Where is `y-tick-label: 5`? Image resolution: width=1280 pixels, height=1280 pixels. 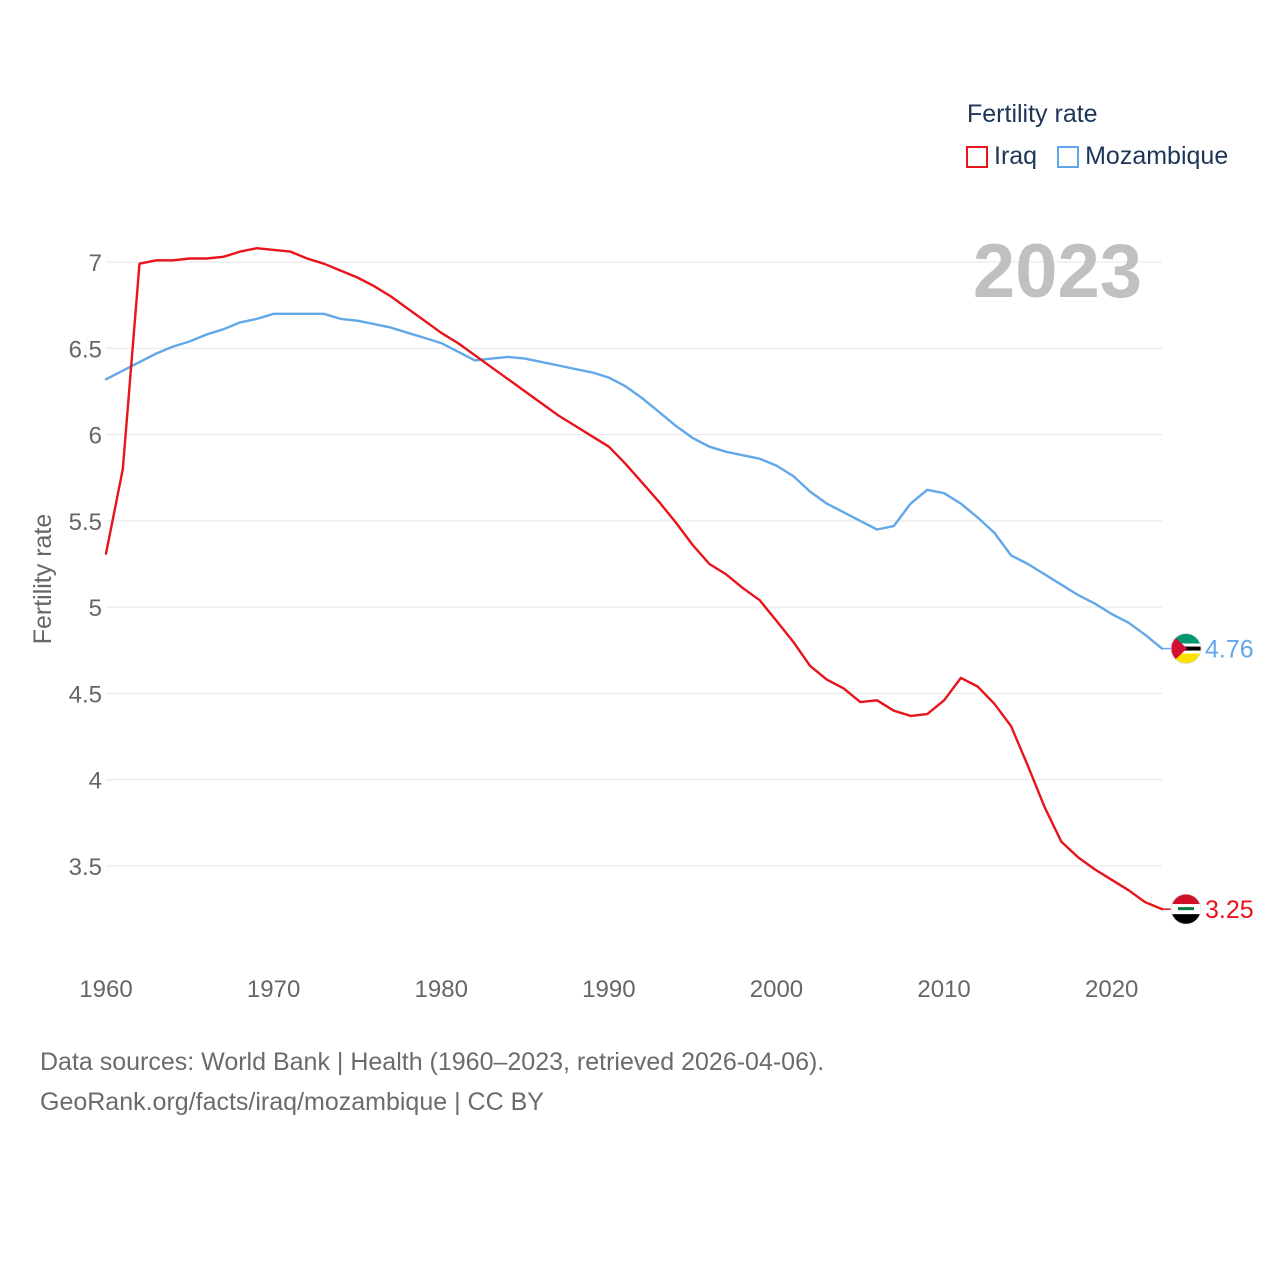 y-tick-label: 5 is located at coordinates (95, 608).